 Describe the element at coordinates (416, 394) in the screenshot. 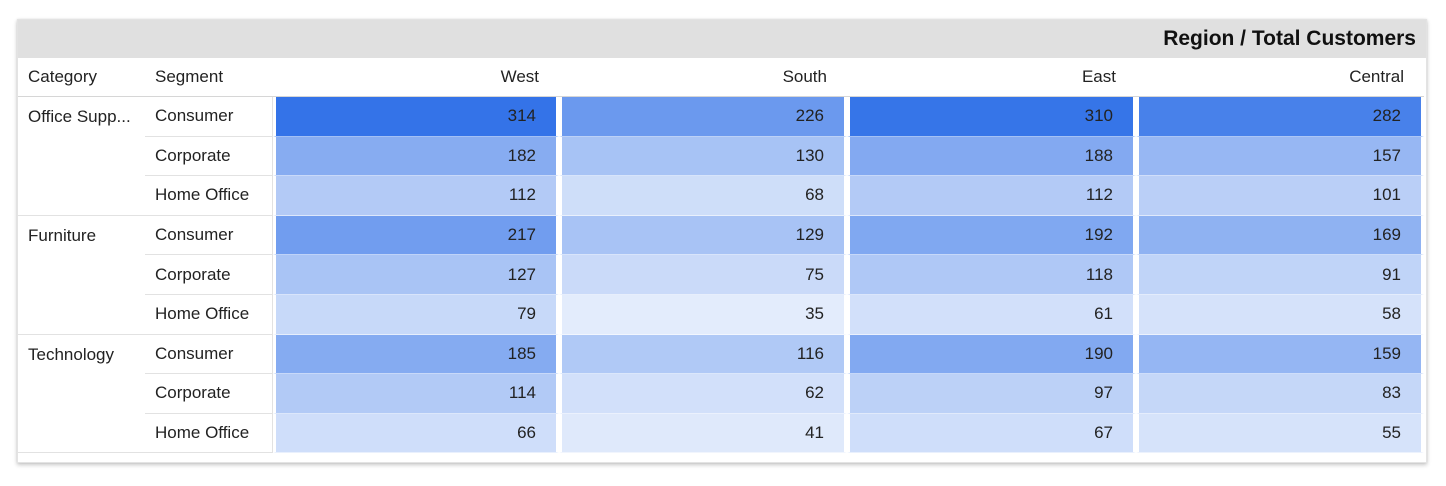

I see `value-cell: 114` at that location.